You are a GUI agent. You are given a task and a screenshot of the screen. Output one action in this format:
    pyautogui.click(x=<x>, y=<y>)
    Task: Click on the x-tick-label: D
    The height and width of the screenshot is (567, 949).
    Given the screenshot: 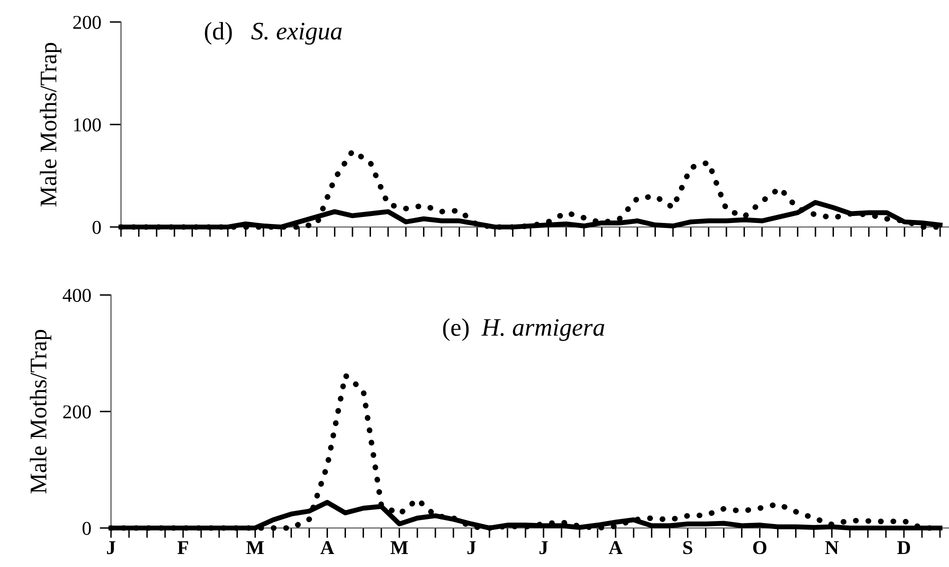 What is the action you would take?
    pyautogui.click(x=903, y=547)
    